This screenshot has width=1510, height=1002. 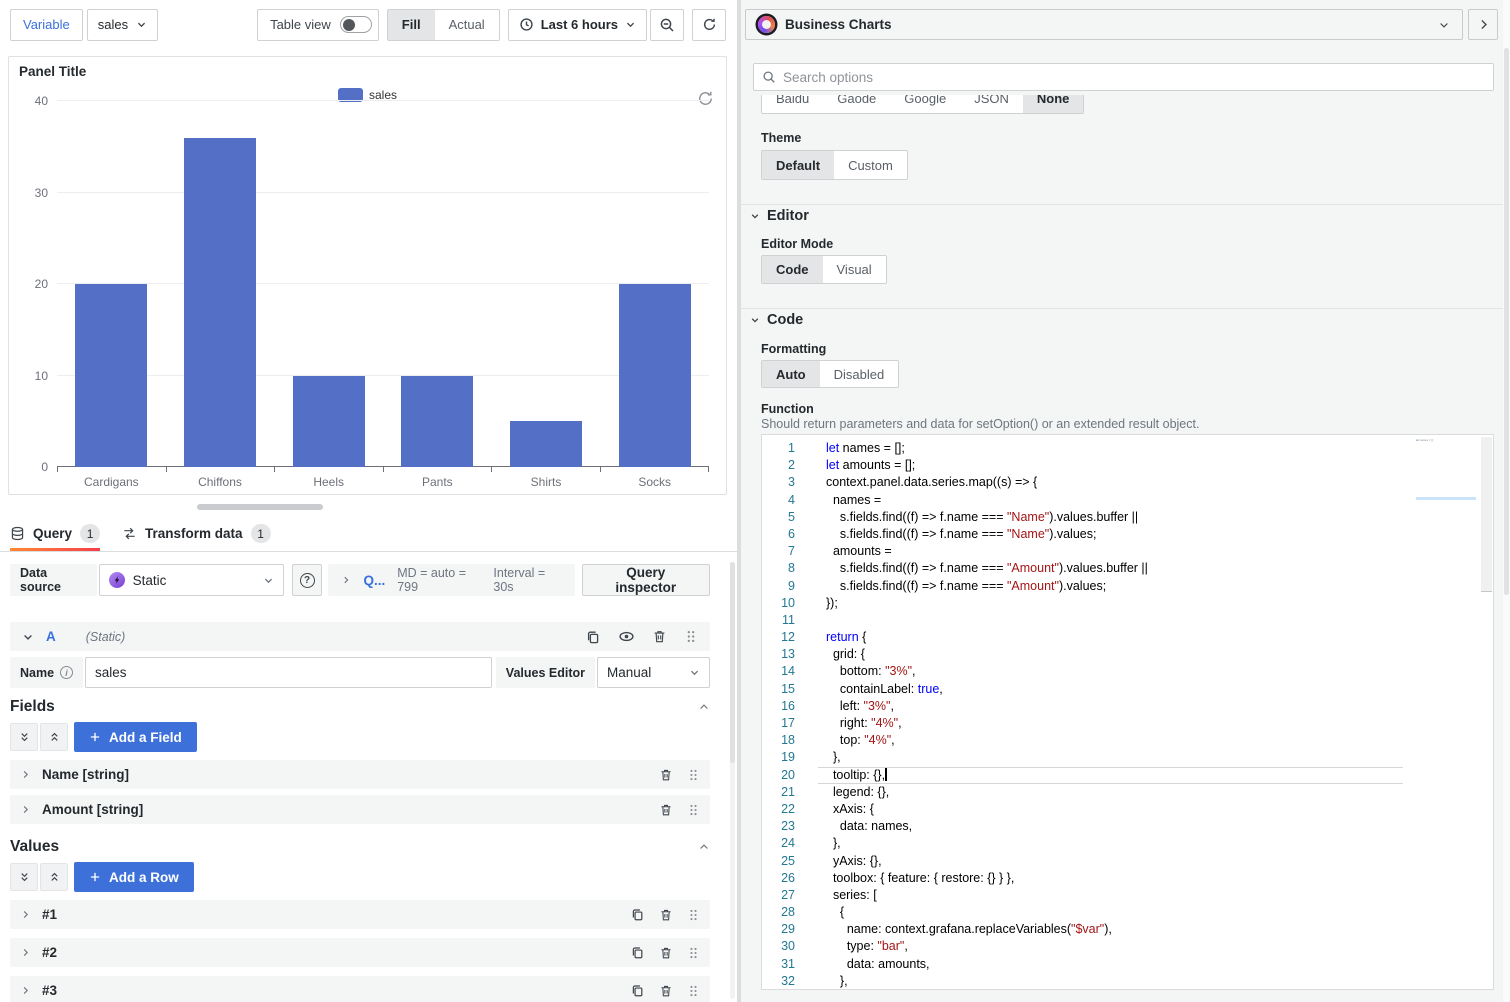 What do you see at coordinates (920, 877) in the screenshot?
I see `code-line-26: toolbox: { feature: { restore: {} } },` at bounding box center [920, 877].